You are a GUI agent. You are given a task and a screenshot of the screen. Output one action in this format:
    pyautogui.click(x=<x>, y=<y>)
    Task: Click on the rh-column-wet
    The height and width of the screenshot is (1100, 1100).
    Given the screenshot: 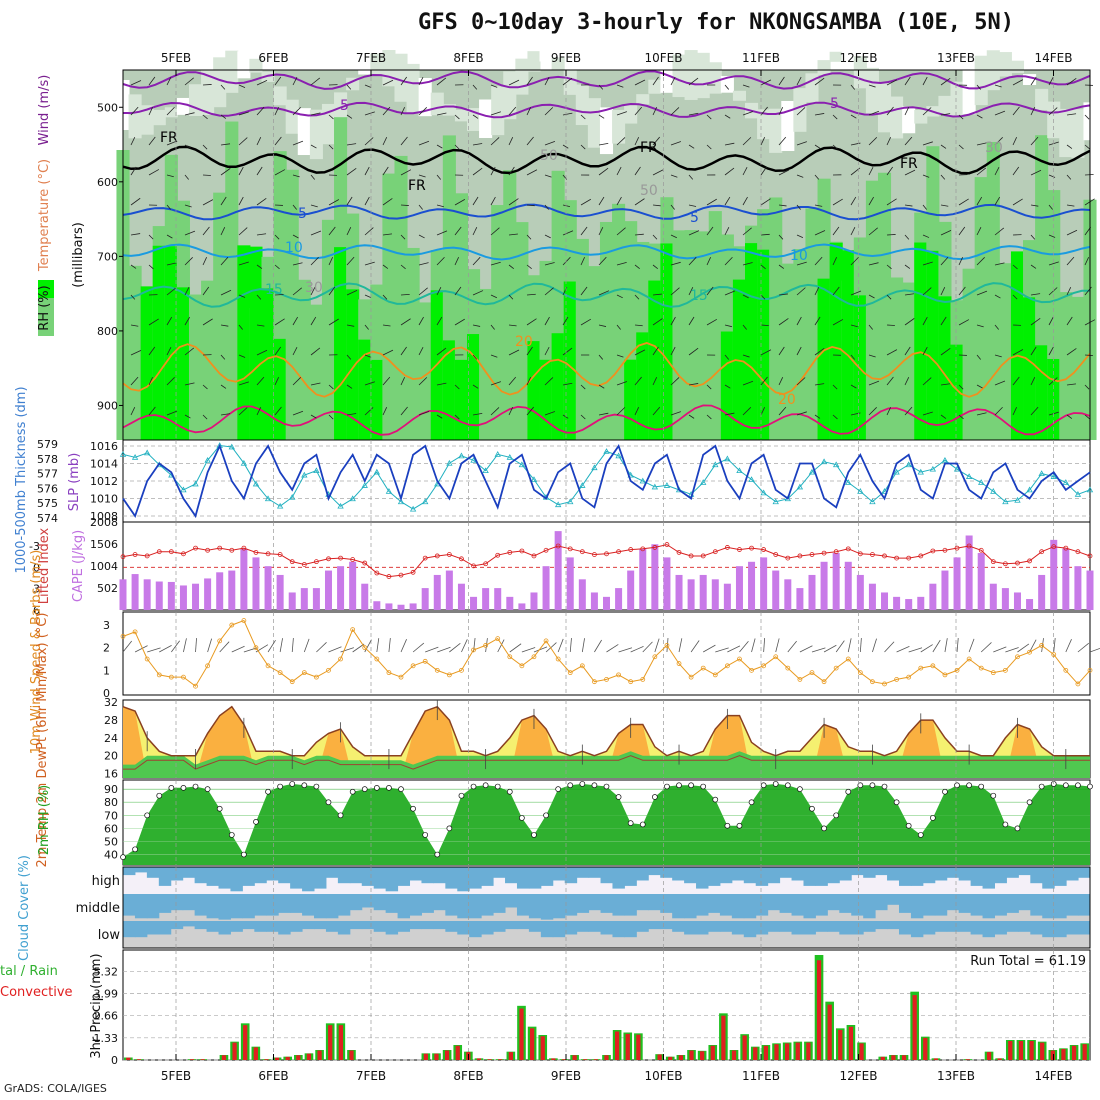 What is the action you would take?
    pyautogui.click(x=147, y=363)
    